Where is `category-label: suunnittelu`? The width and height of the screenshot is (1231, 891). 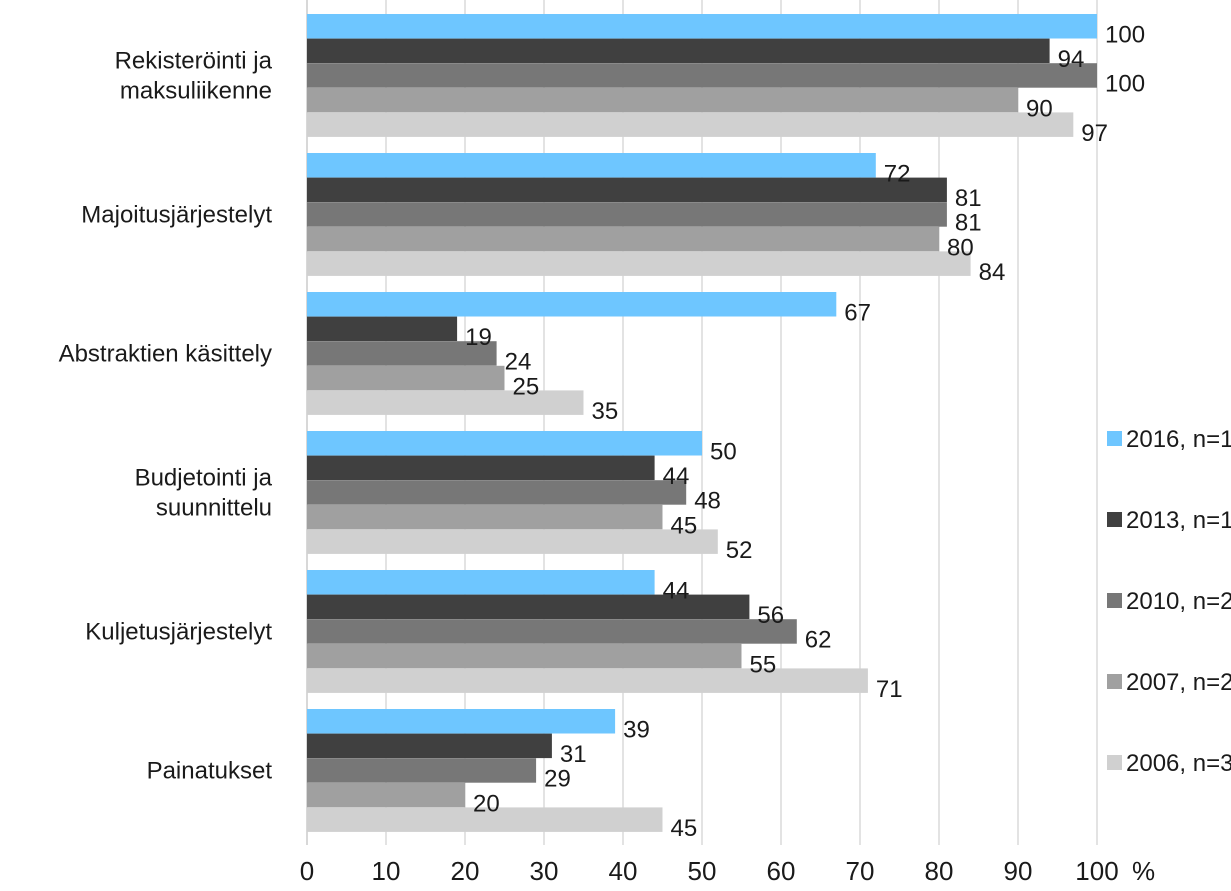
category-label: suunnittelu is located at coordinates (214, 508).